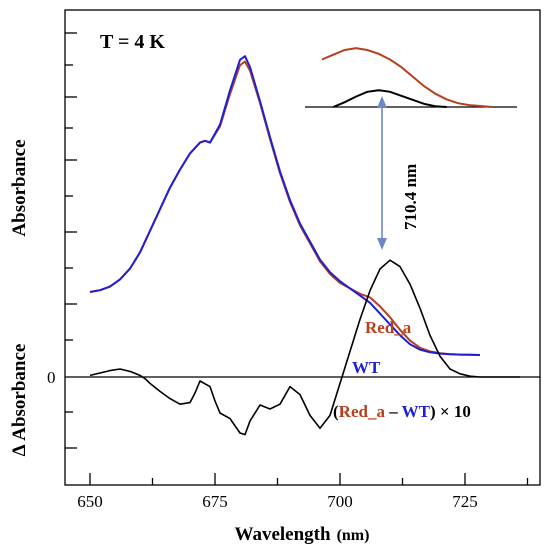  I want to click on temperature-label: T = 4 K, so click(132, 42).